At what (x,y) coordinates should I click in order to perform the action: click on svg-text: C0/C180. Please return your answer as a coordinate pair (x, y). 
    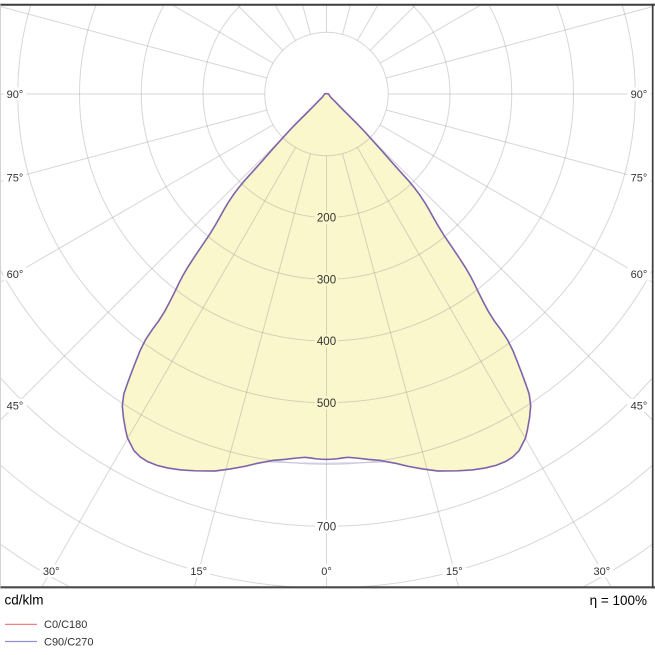
    Looking at the image, I should click on (65, 625).